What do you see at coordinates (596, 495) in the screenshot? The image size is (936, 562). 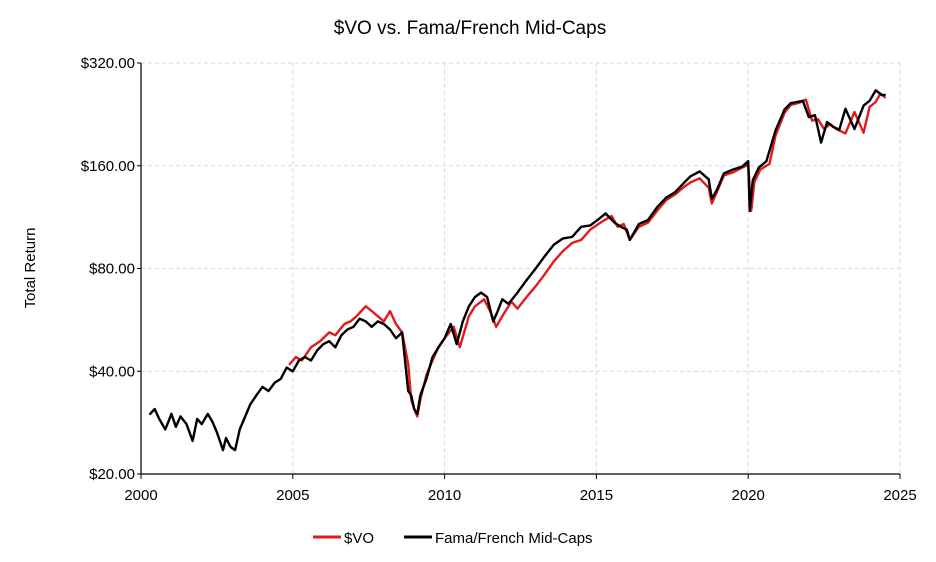 I see `x-tick-label: 2015` at bounding box center [596, 495].